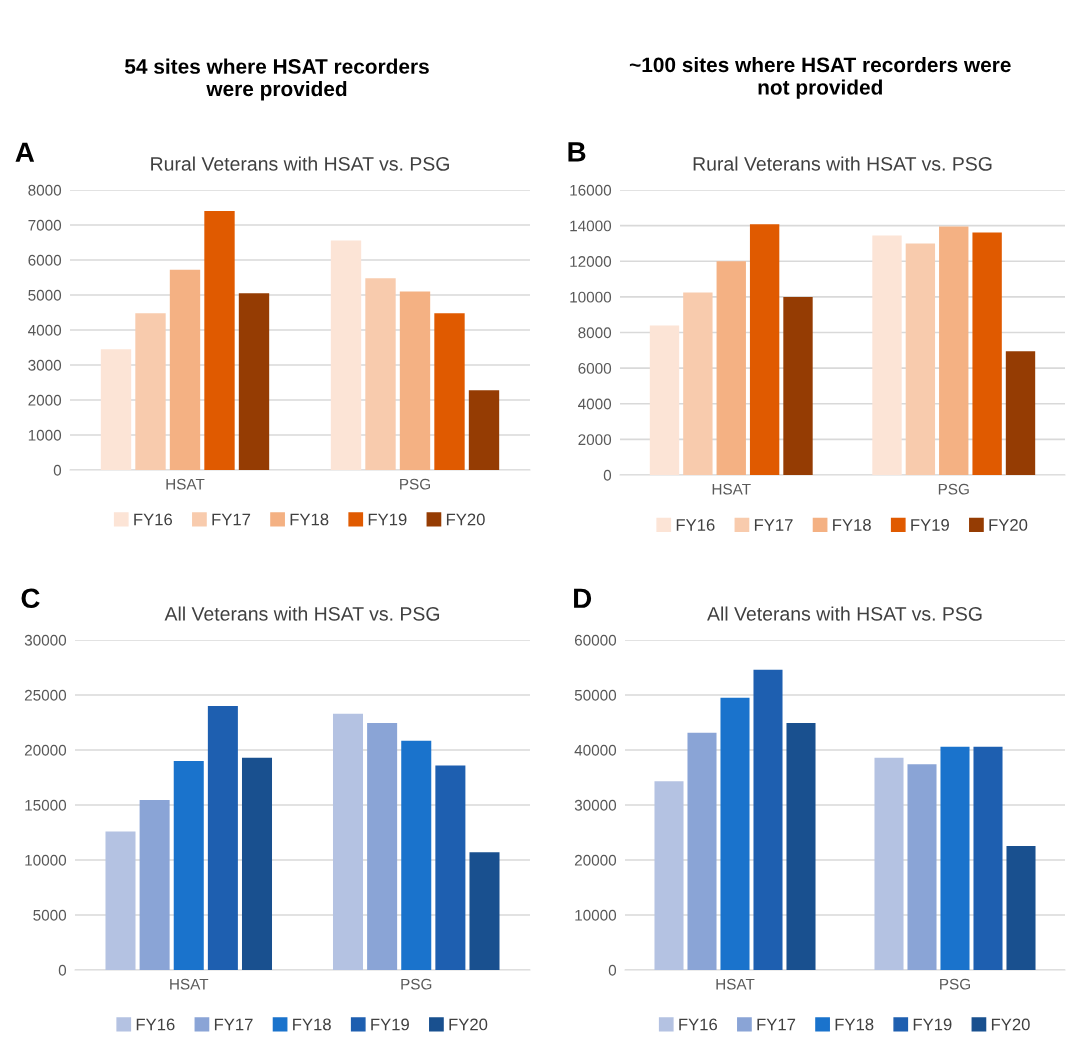  What do you see at coordinates (25, 152) in the screenshot?
I see `text: A` at bounding box center [25, 152].